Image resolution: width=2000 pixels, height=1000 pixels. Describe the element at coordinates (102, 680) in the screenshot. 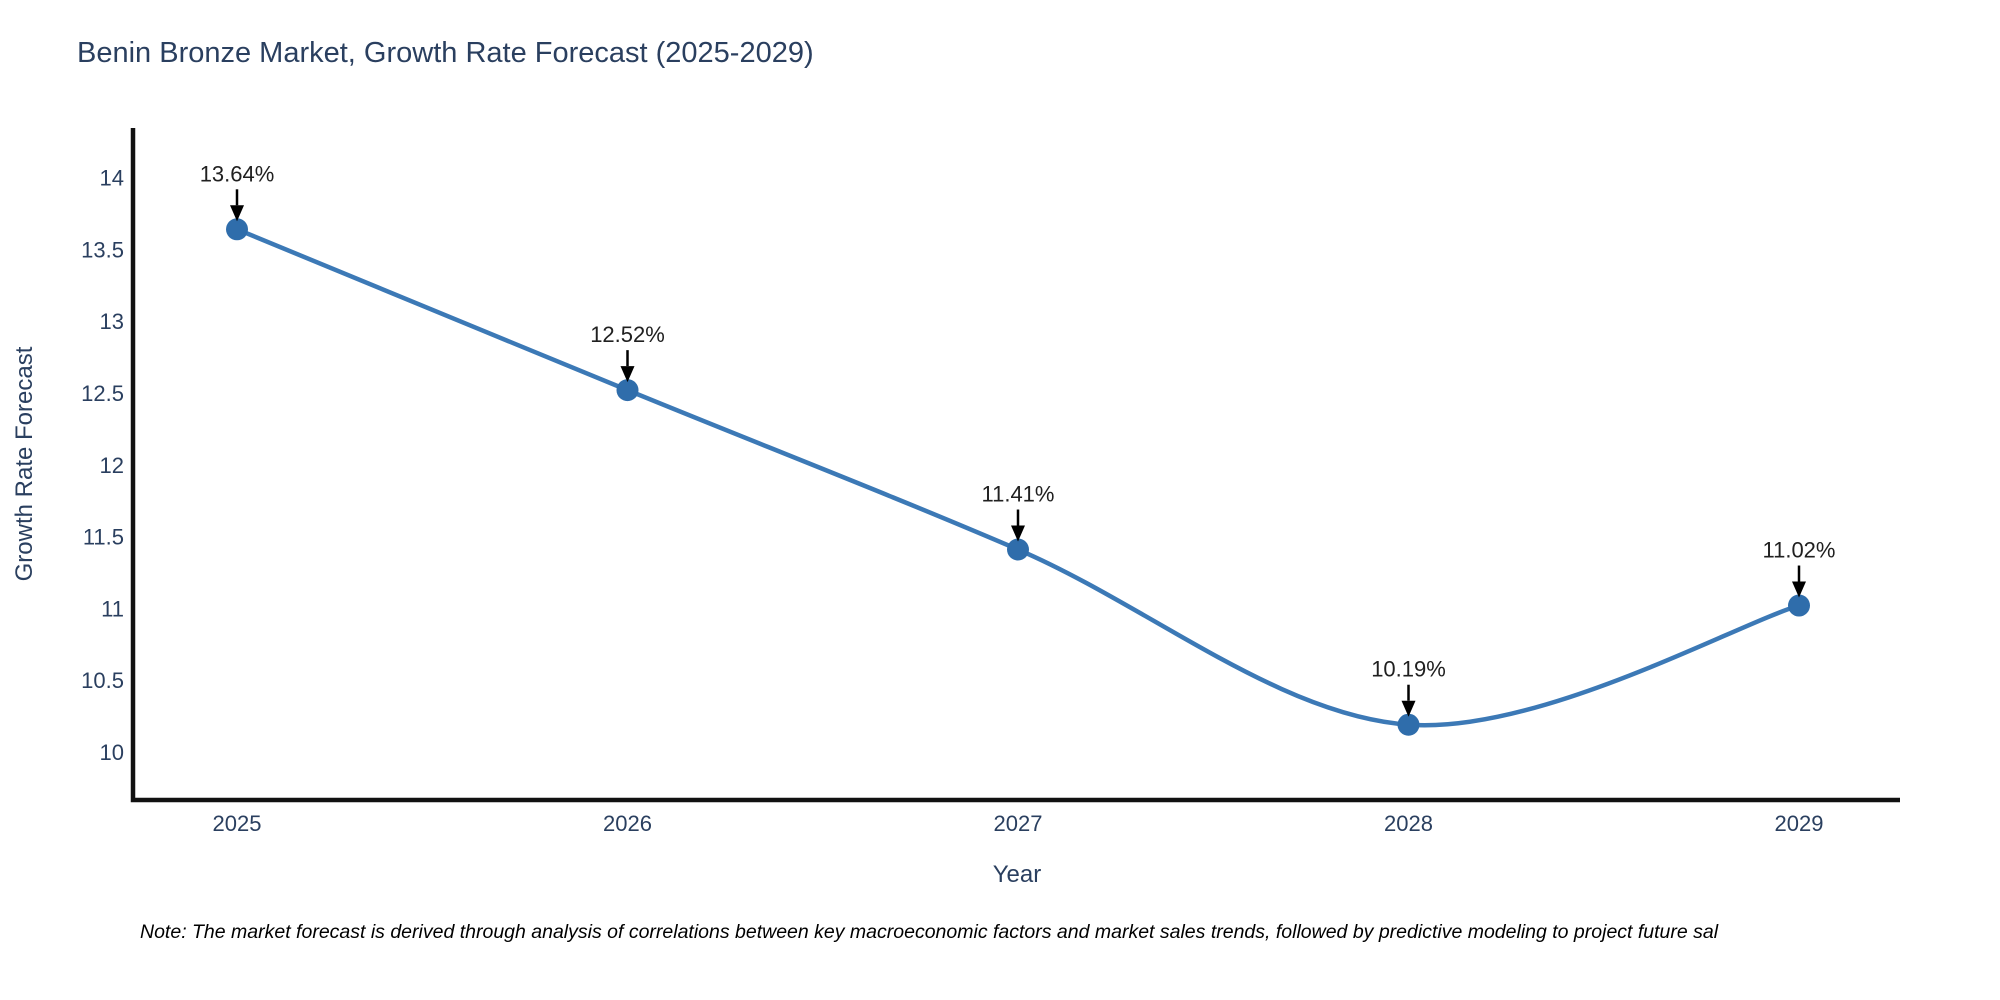

I see `y-tick-label: 10.5` at that location.